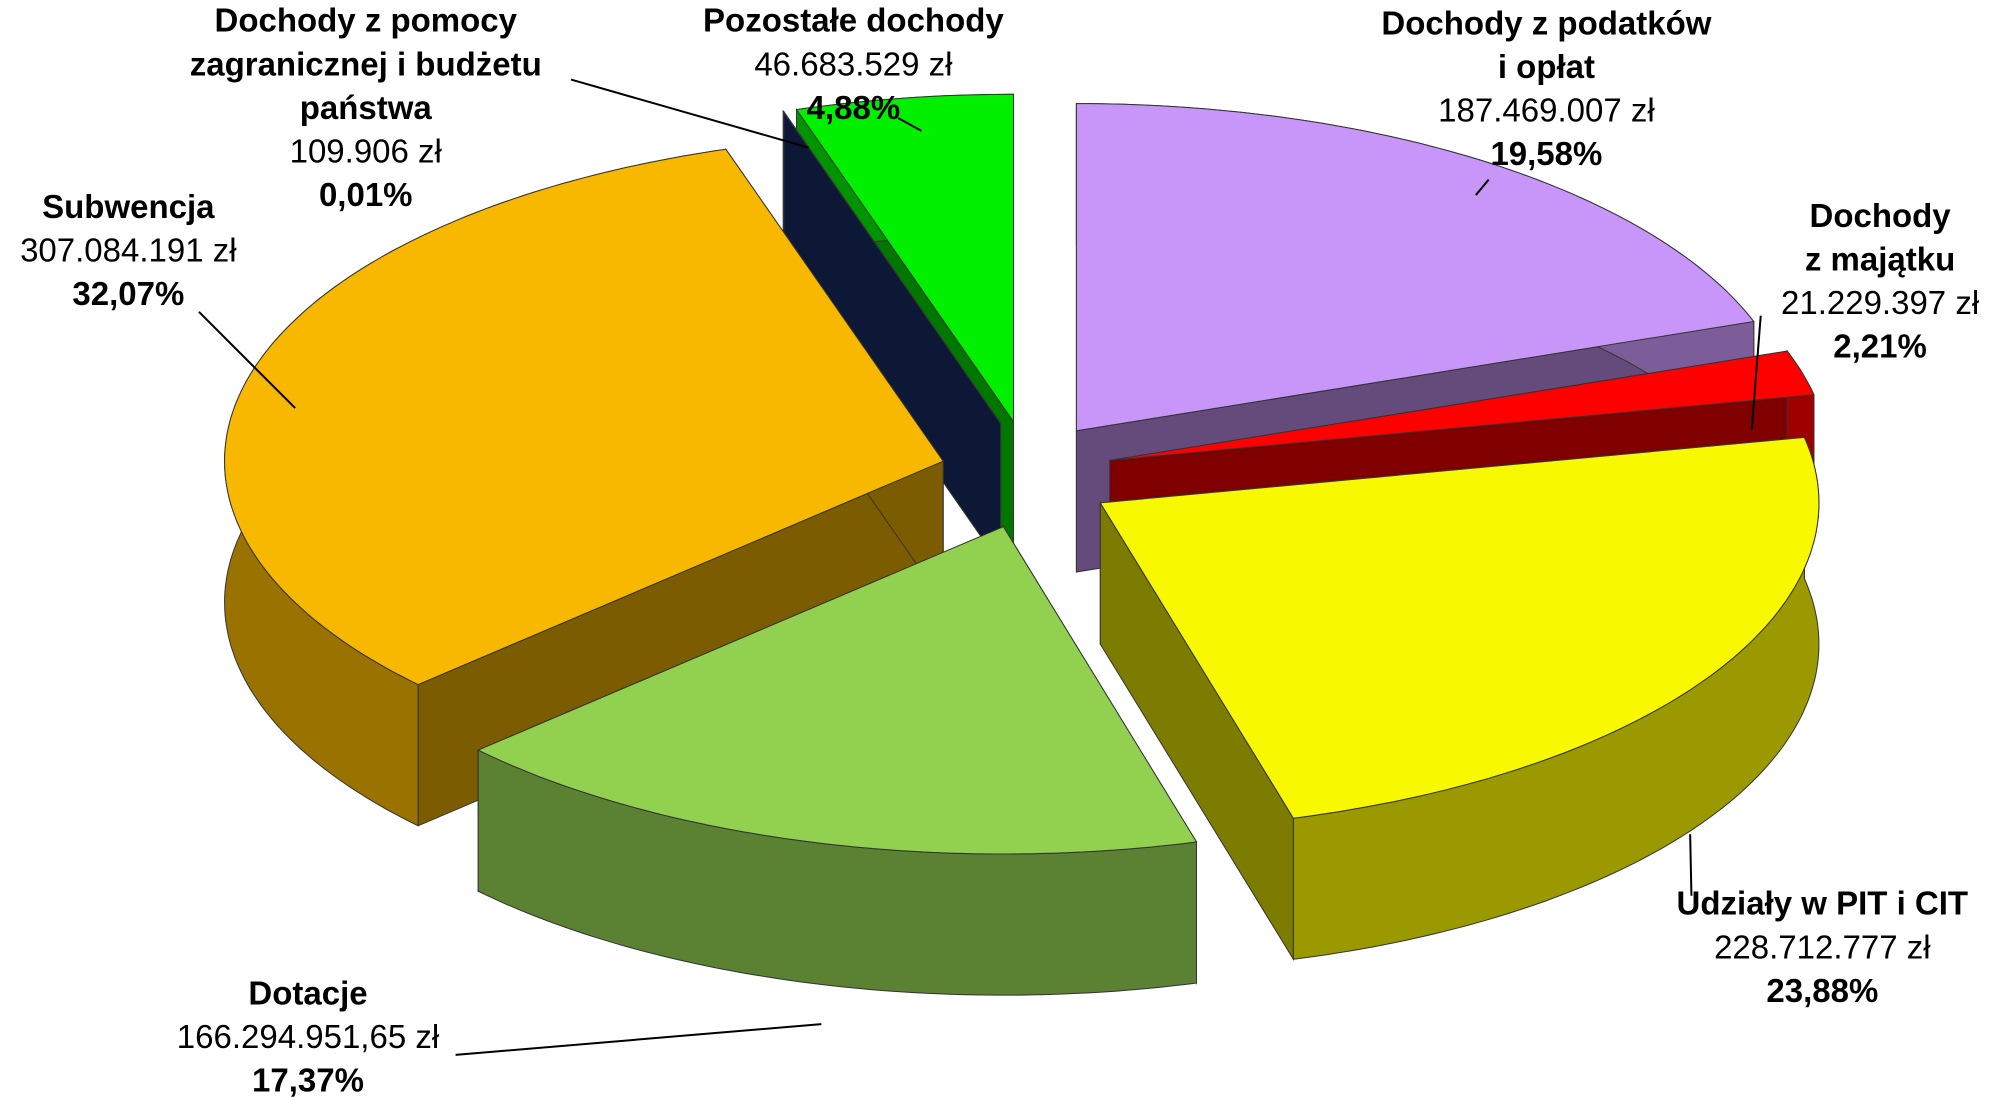  I want to click on slice-name: Pozostałe dochody, so click(853, 20).